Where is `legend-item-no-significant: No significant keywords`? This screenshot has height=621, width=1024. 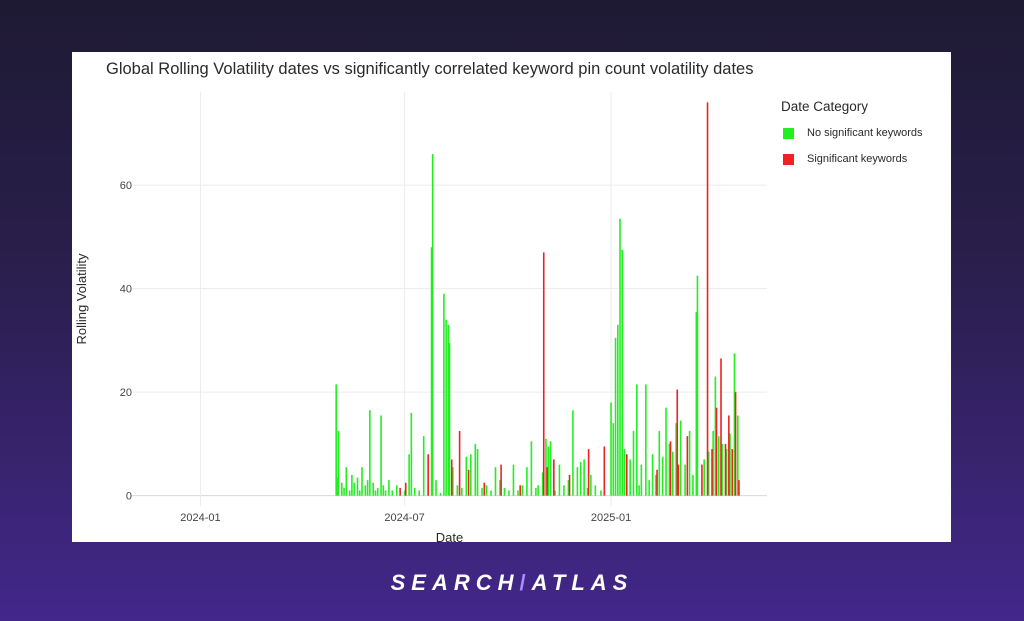
legend-item-no-significant: No significant keywords is located at coordinates (852, 133).